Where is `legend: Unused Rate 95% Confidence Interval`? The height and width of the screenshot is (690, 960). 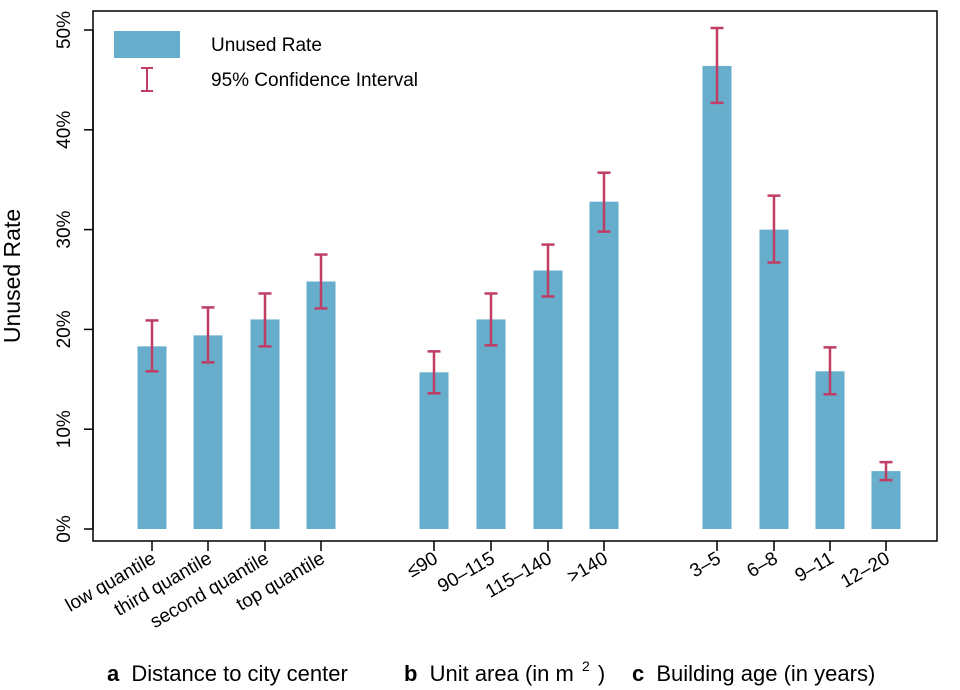
legend: Unused Rate 95% Confidence Interval is located at coordinates (266, 61).